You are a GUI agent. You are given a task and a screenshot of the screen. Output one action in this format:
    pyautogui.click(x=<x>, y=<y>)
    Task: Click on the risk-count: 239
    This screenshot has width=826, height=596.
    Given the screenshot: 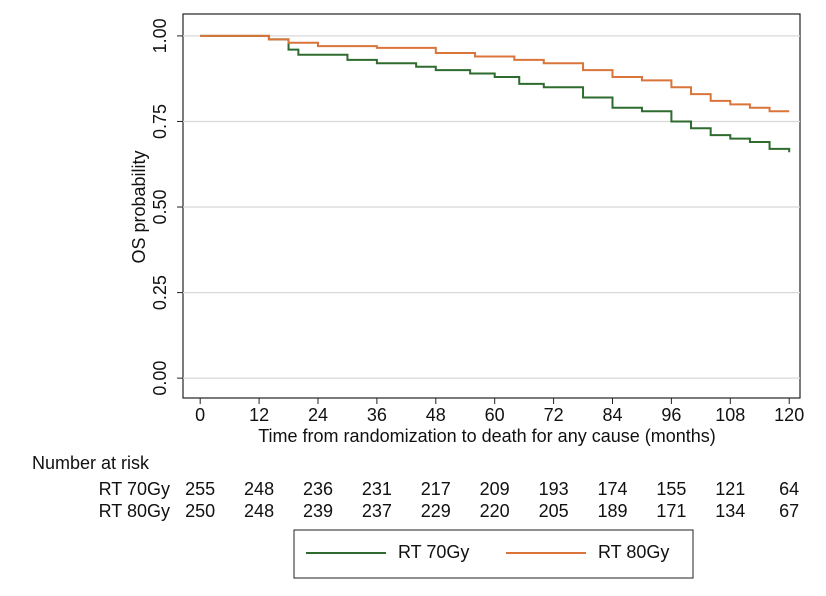 What is the action you would take?
    pyautogui.click(x=318, y=511)
    